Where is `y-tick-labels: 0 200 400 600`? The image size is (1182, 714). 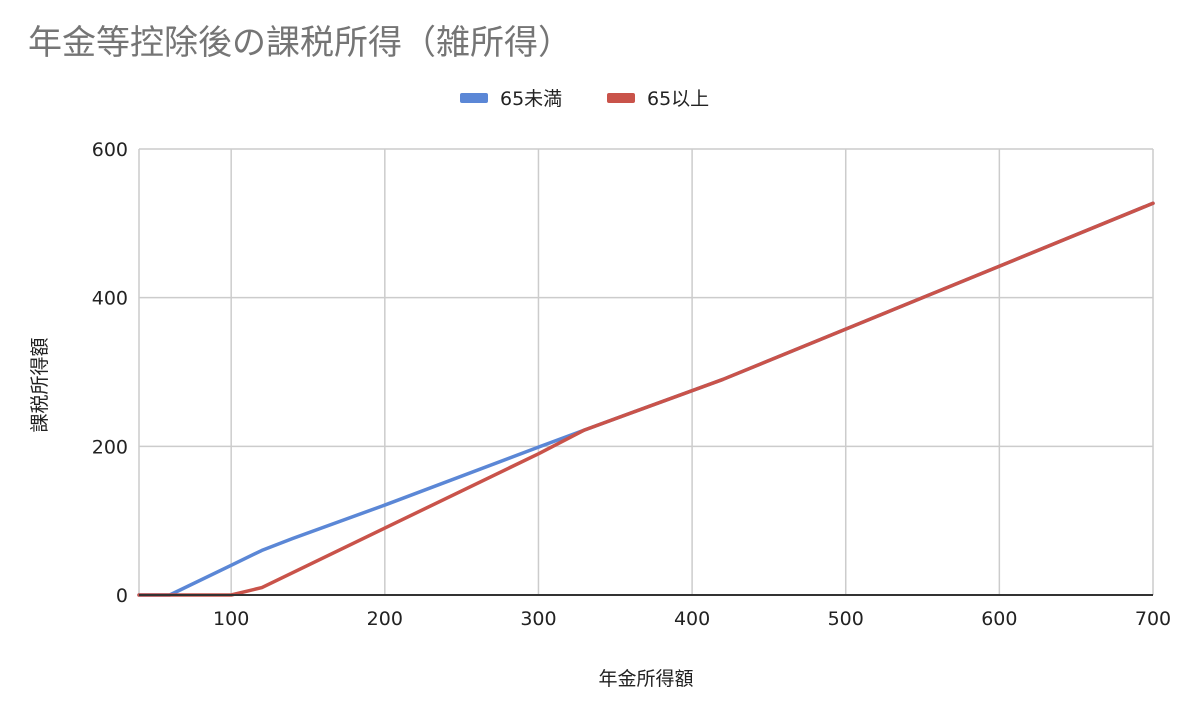 y-tick-labels: 0 200 400 600 is located at coordinates (110, 373).